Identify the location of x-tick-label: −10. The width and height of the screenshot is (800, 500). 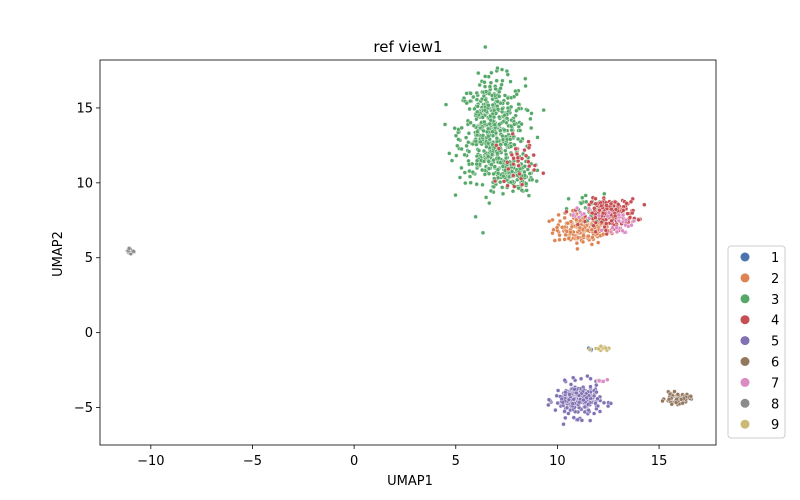
(150, 461).